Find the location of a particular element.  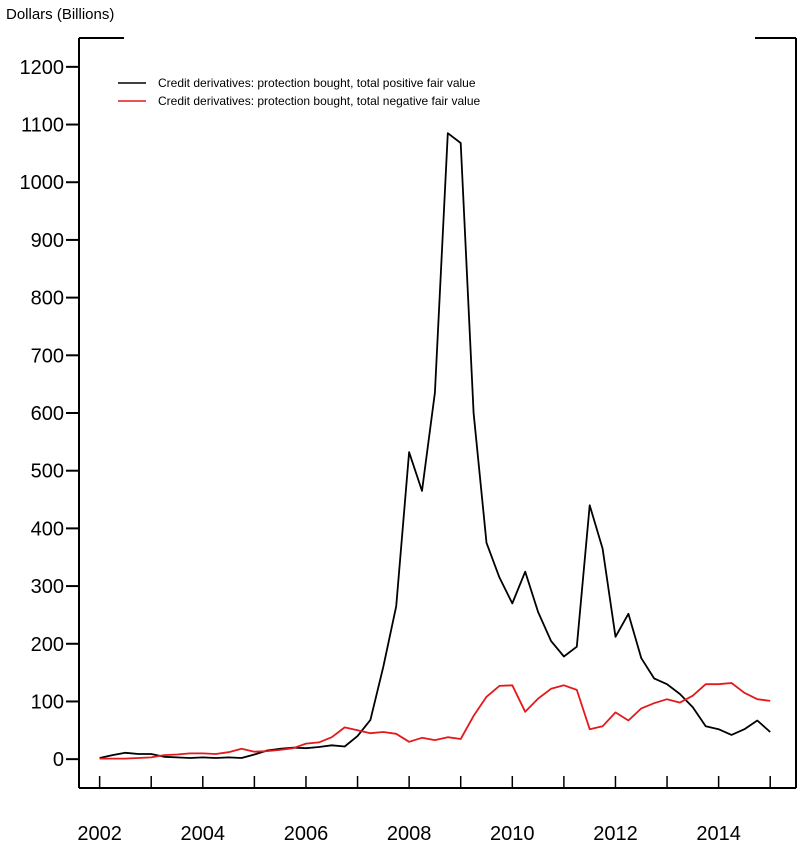

y-tick-label-1200: 1200 is located at coordinates (42, 68).